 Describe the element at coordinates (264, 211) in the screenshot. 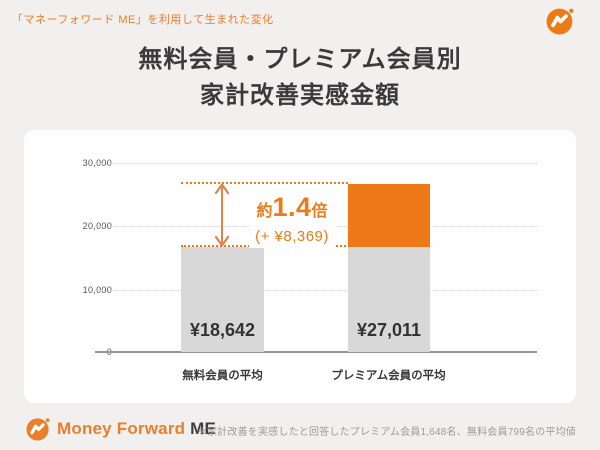

I see `ratio-prefix: 約` at that location.